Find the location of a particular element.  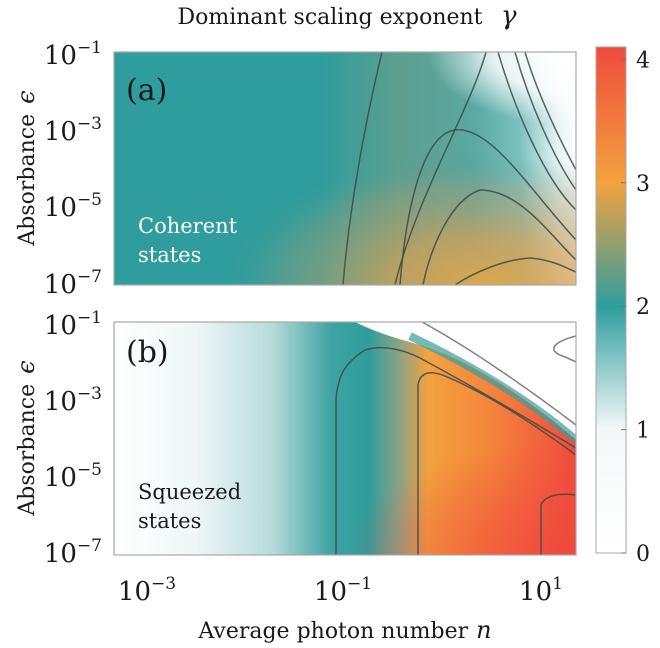

colorbar-tick-label-1: 1 is located at coordinates (643, 431).